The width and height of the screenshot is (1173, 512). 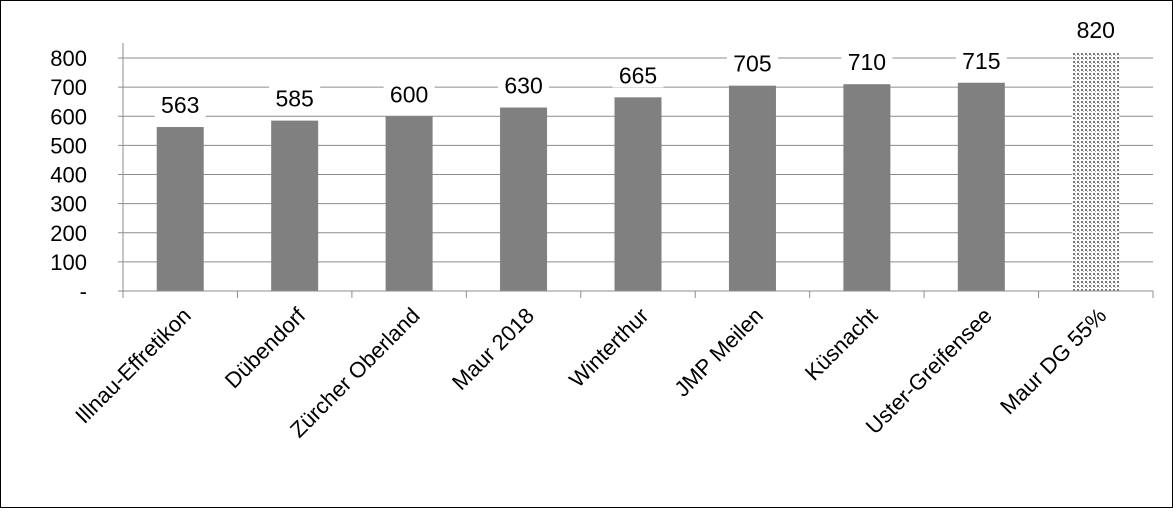 I want to click on y-tick-label: 100, so click(x=68, y=262).